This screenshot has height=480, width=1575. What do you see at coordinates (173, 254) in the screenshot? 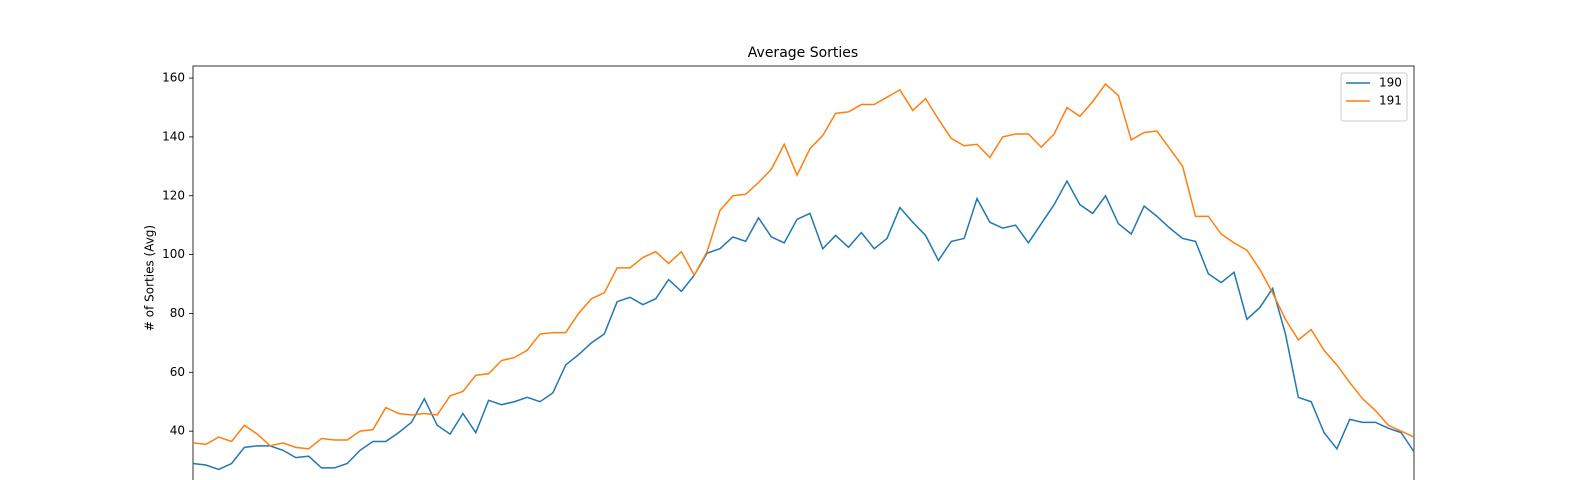
I see `y-tick-label: 100` at bounding box center [173, 254].